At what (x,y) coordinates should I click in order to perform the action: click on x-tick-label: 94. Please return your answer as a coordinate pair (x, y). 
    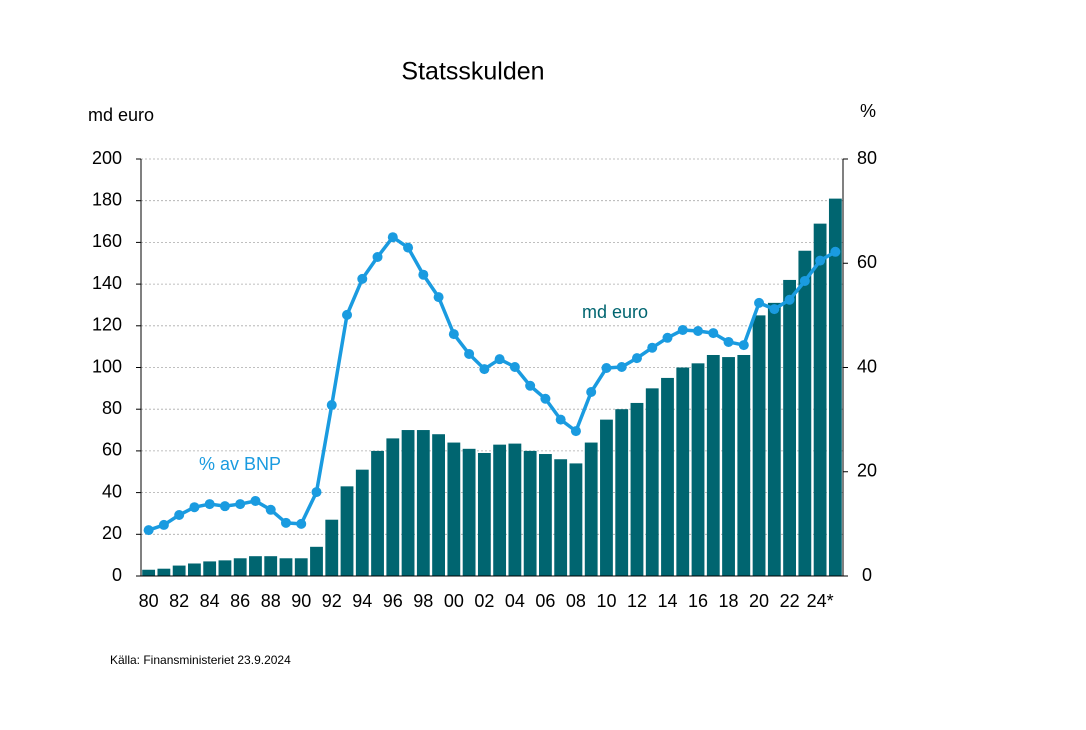
    Looking at the image, I should click on (362, 601).